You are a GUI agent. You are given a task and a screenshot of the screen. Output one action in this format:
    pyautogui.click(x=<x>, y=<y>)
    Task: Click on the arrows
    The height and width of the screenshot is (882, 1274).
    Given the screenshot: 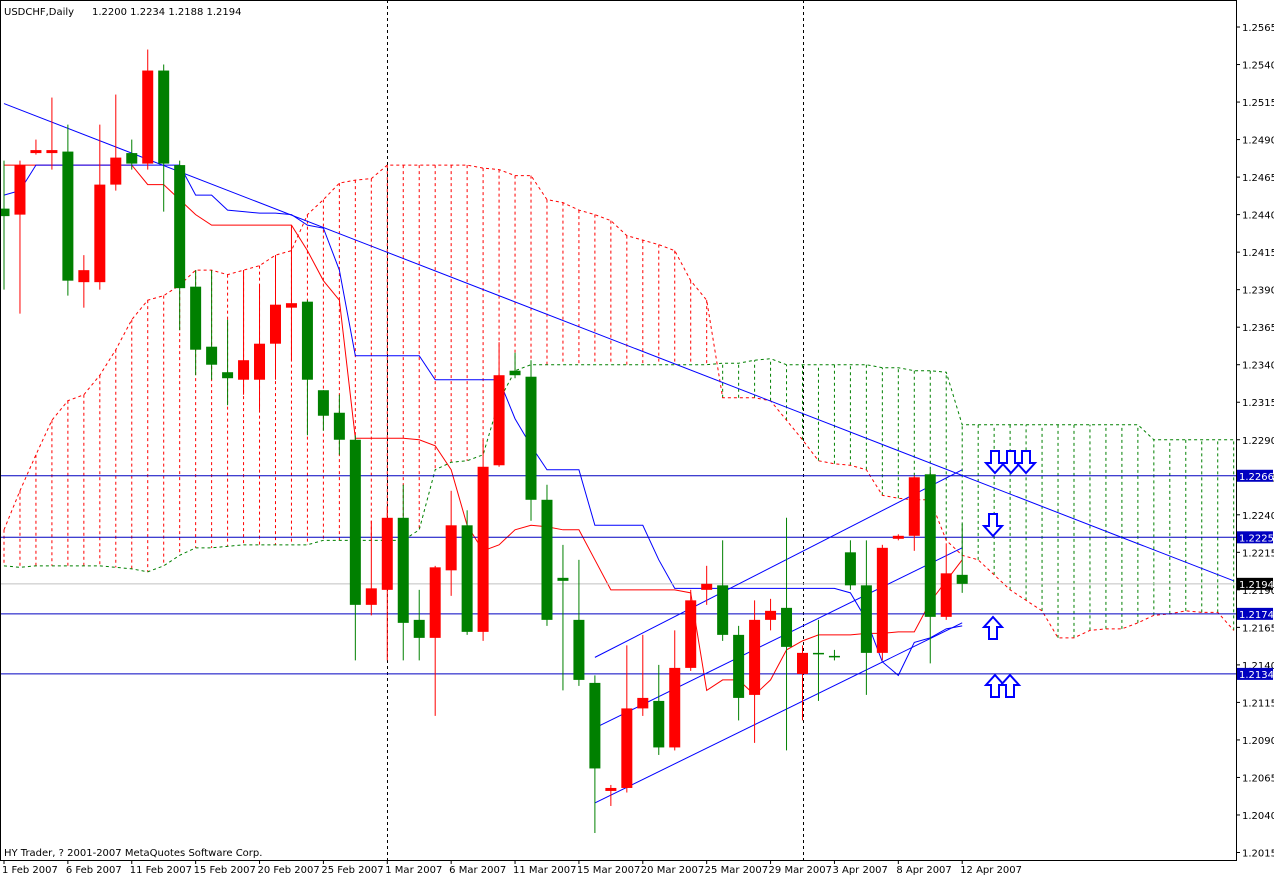 What is the action you would take?
    pyautogui.click(x=1009, y=574)
    